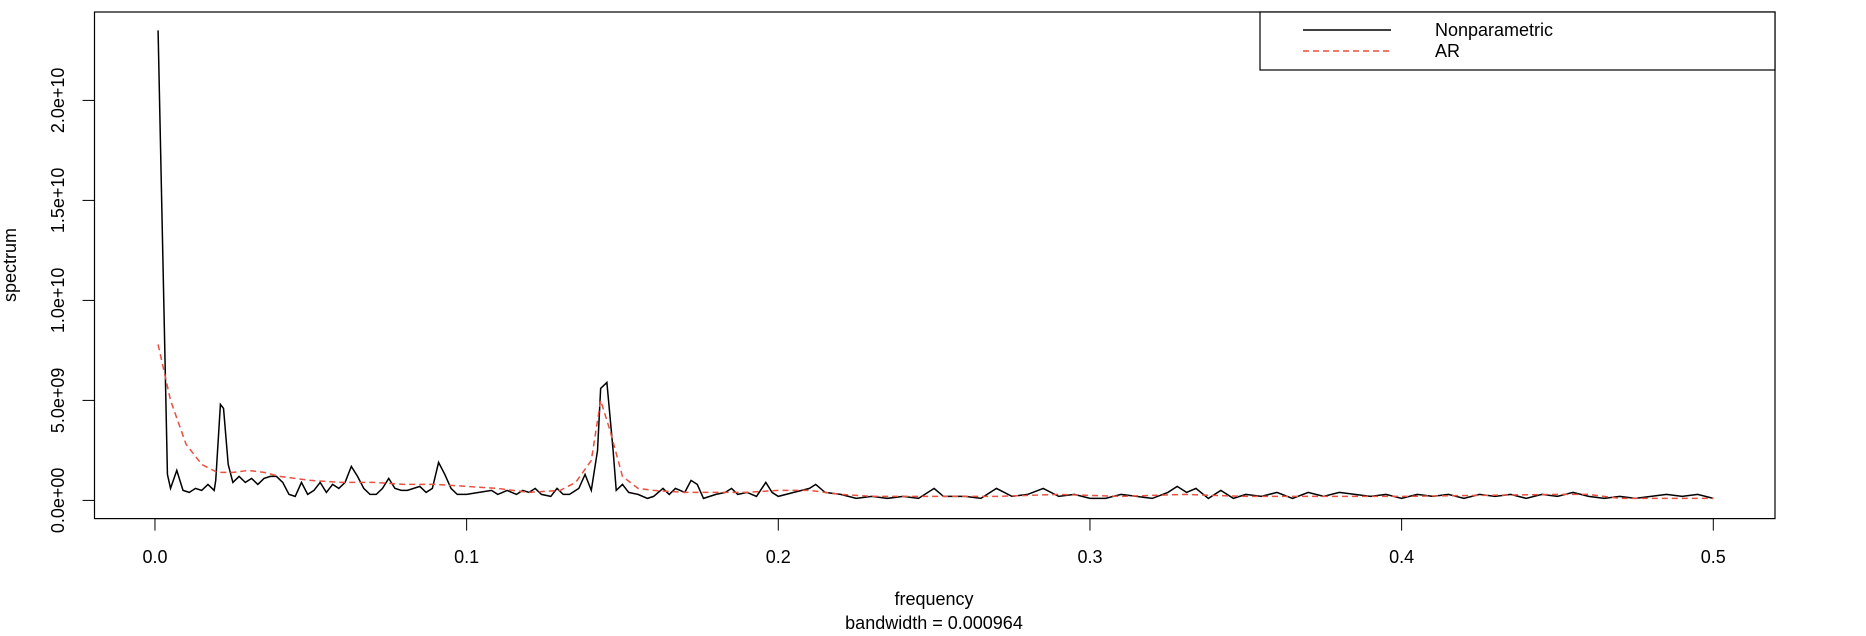  I want to click on y-tick-label: 1.0e+10, so click(58, 301).